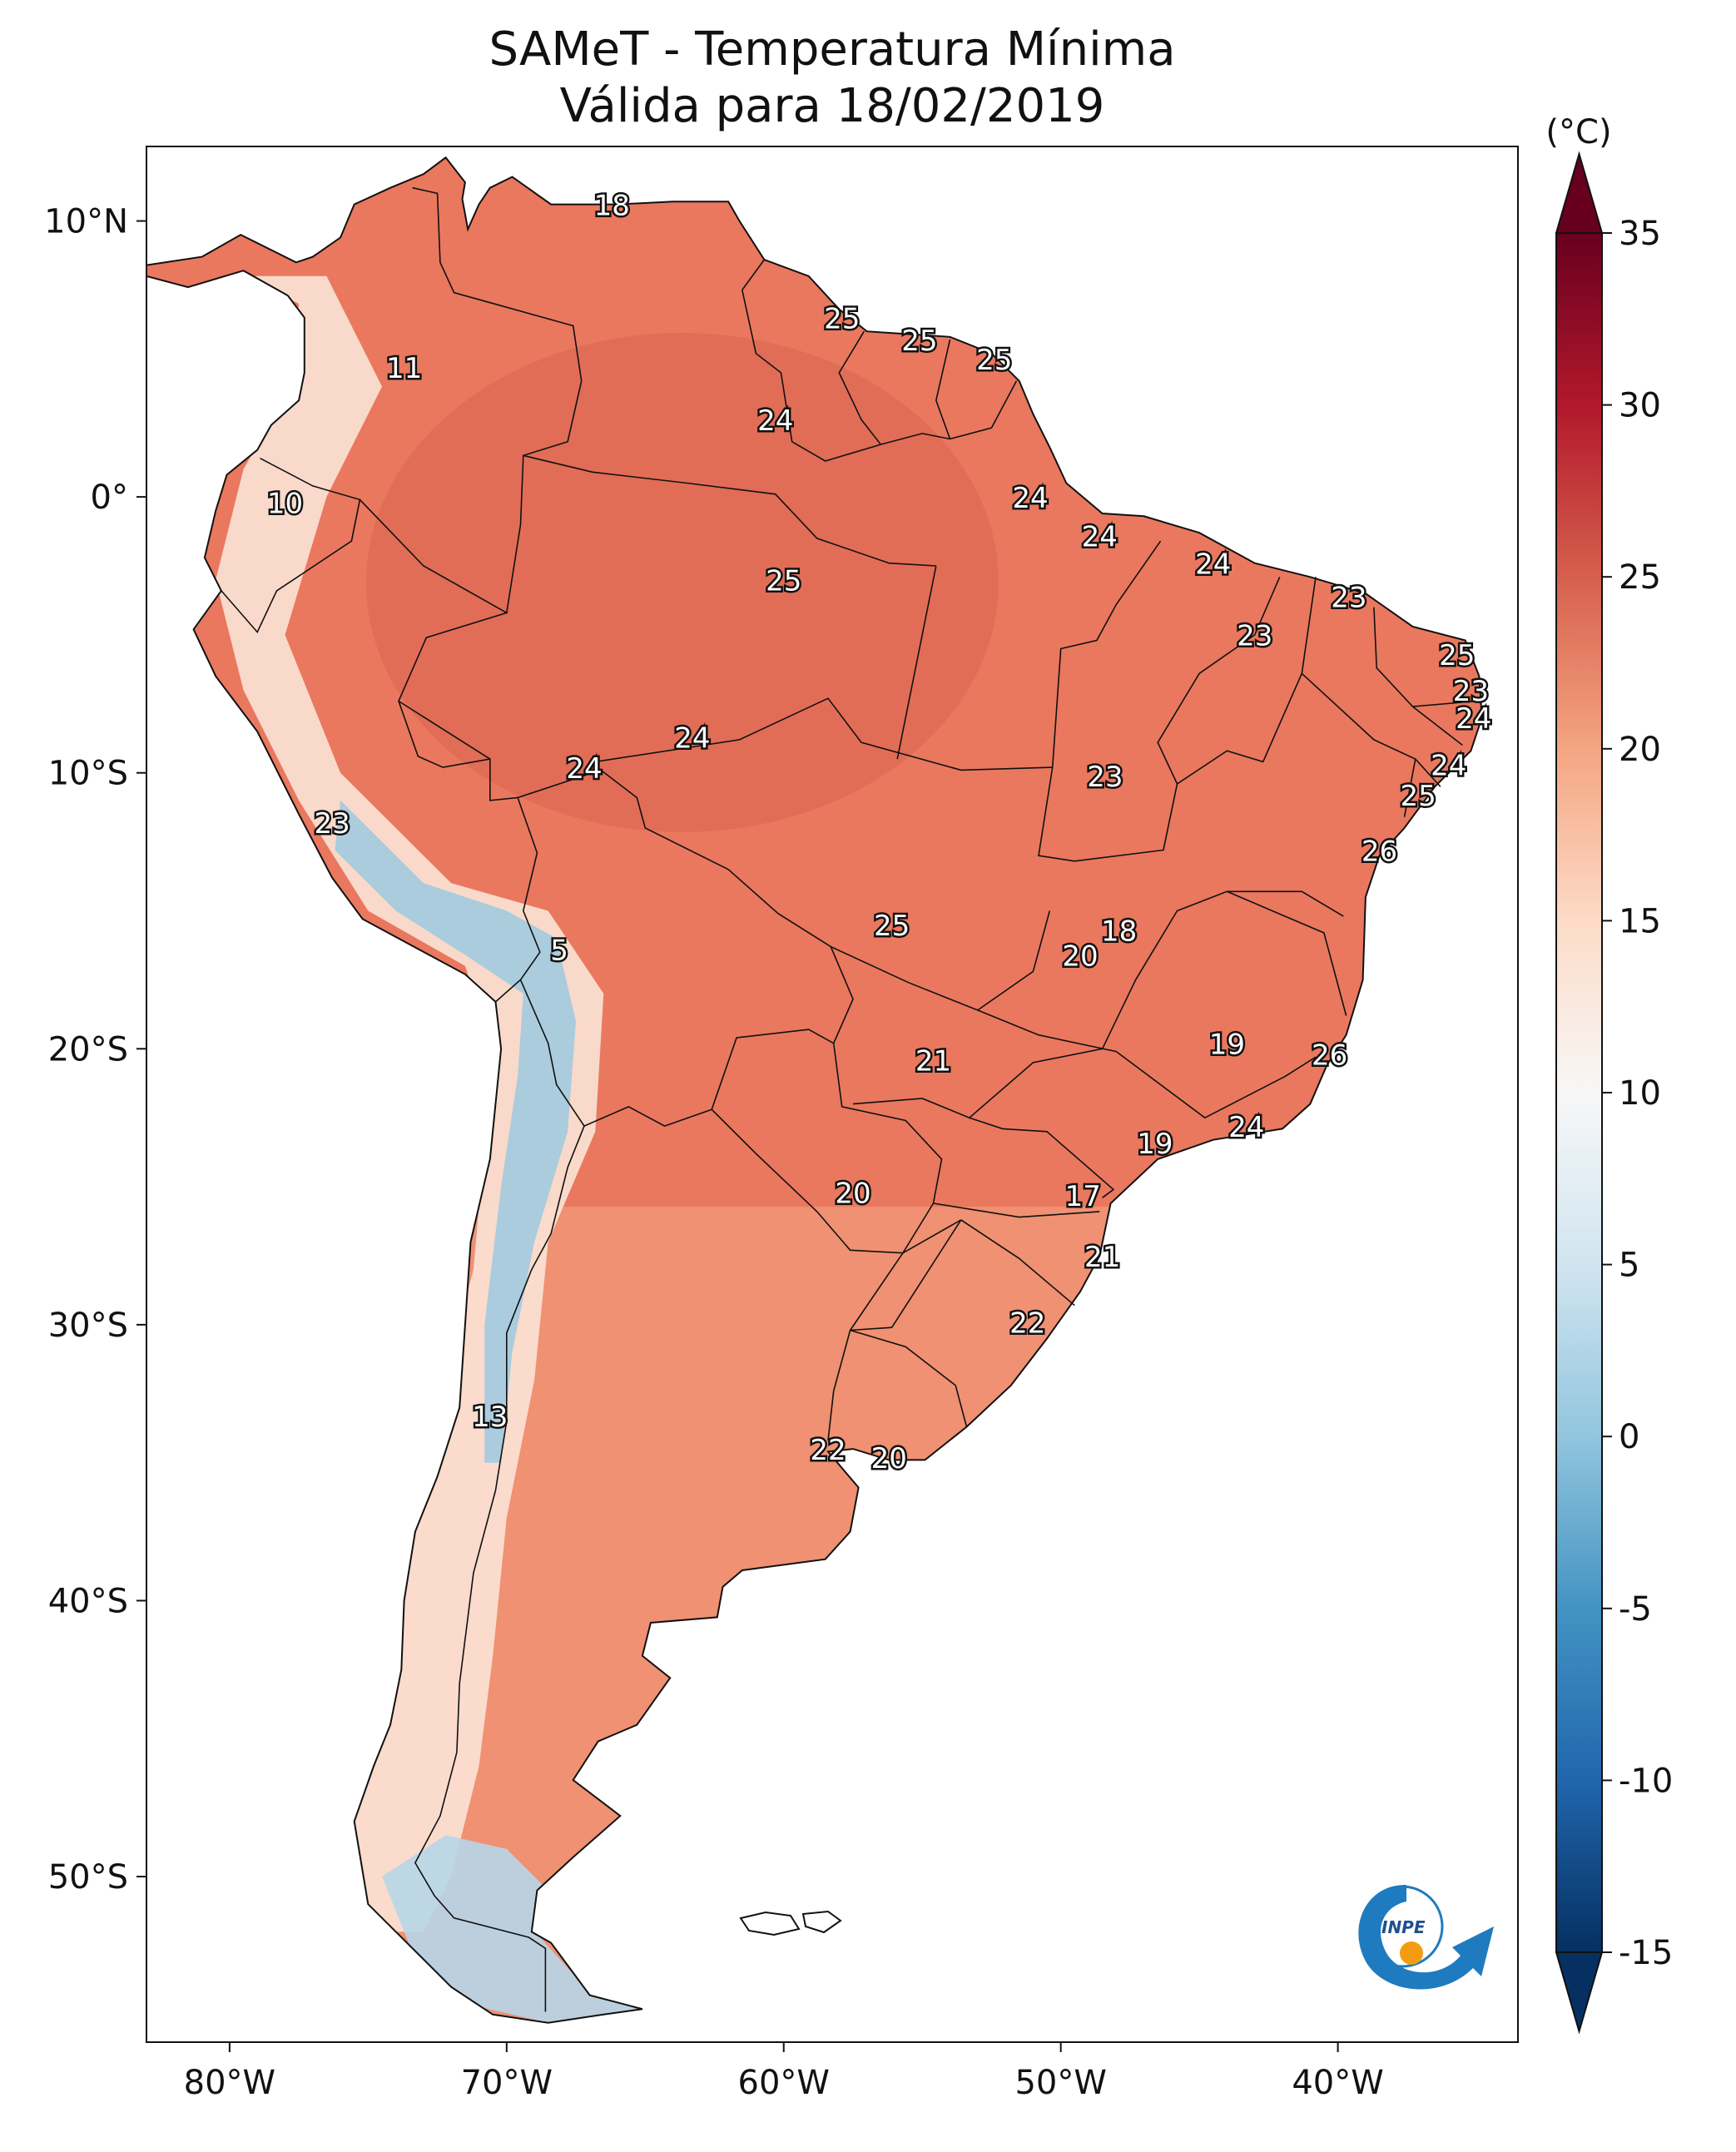 This screenshot has height=2152, width=1736. I want to click on inpe-logo: INPE, so click(1426, 1937).